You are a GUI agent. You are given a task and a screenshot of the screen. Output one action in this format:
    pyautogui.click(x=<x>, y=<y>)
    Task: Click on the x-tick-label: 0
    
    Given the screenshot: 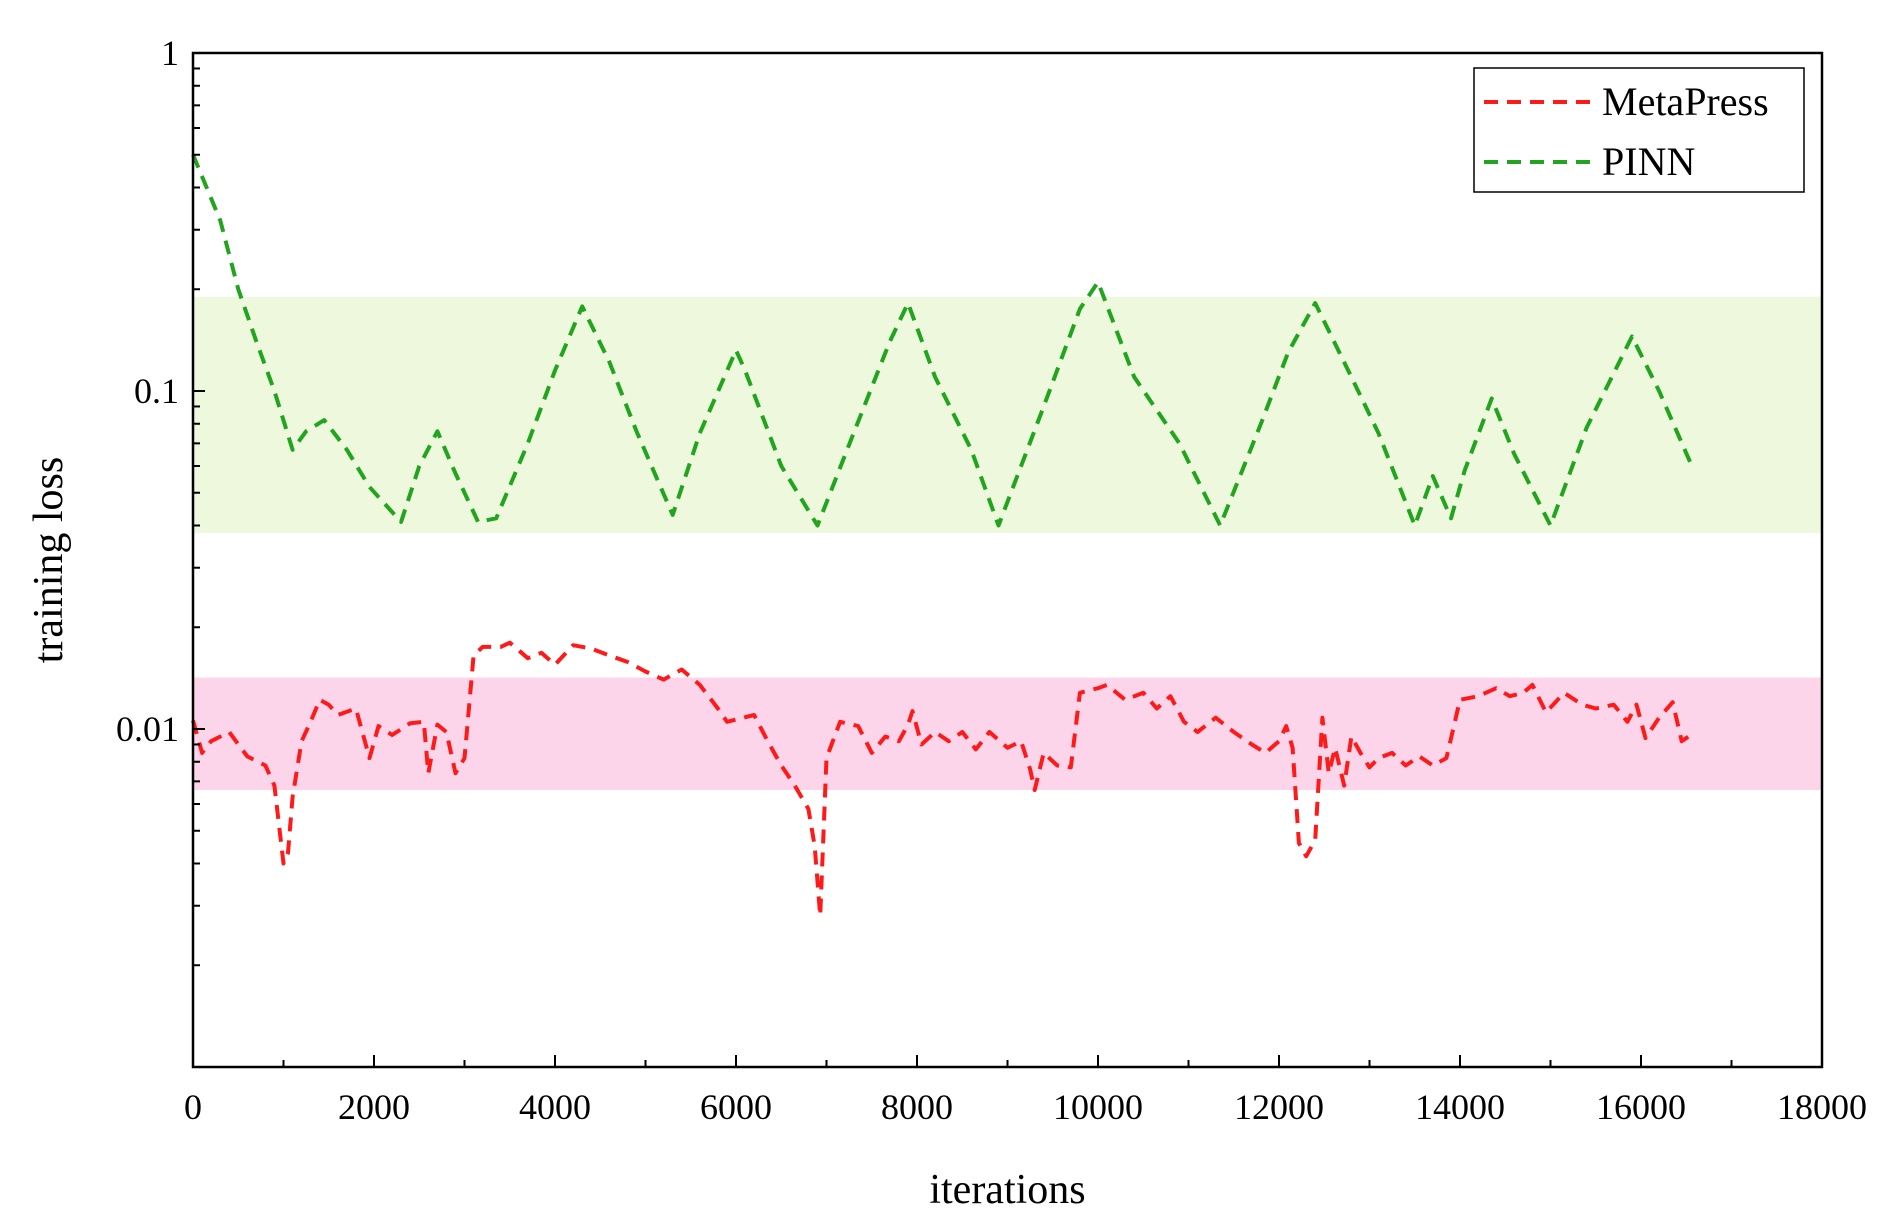 What is the action you would take?
    pyautogui.click(x=193, y=1107)
    